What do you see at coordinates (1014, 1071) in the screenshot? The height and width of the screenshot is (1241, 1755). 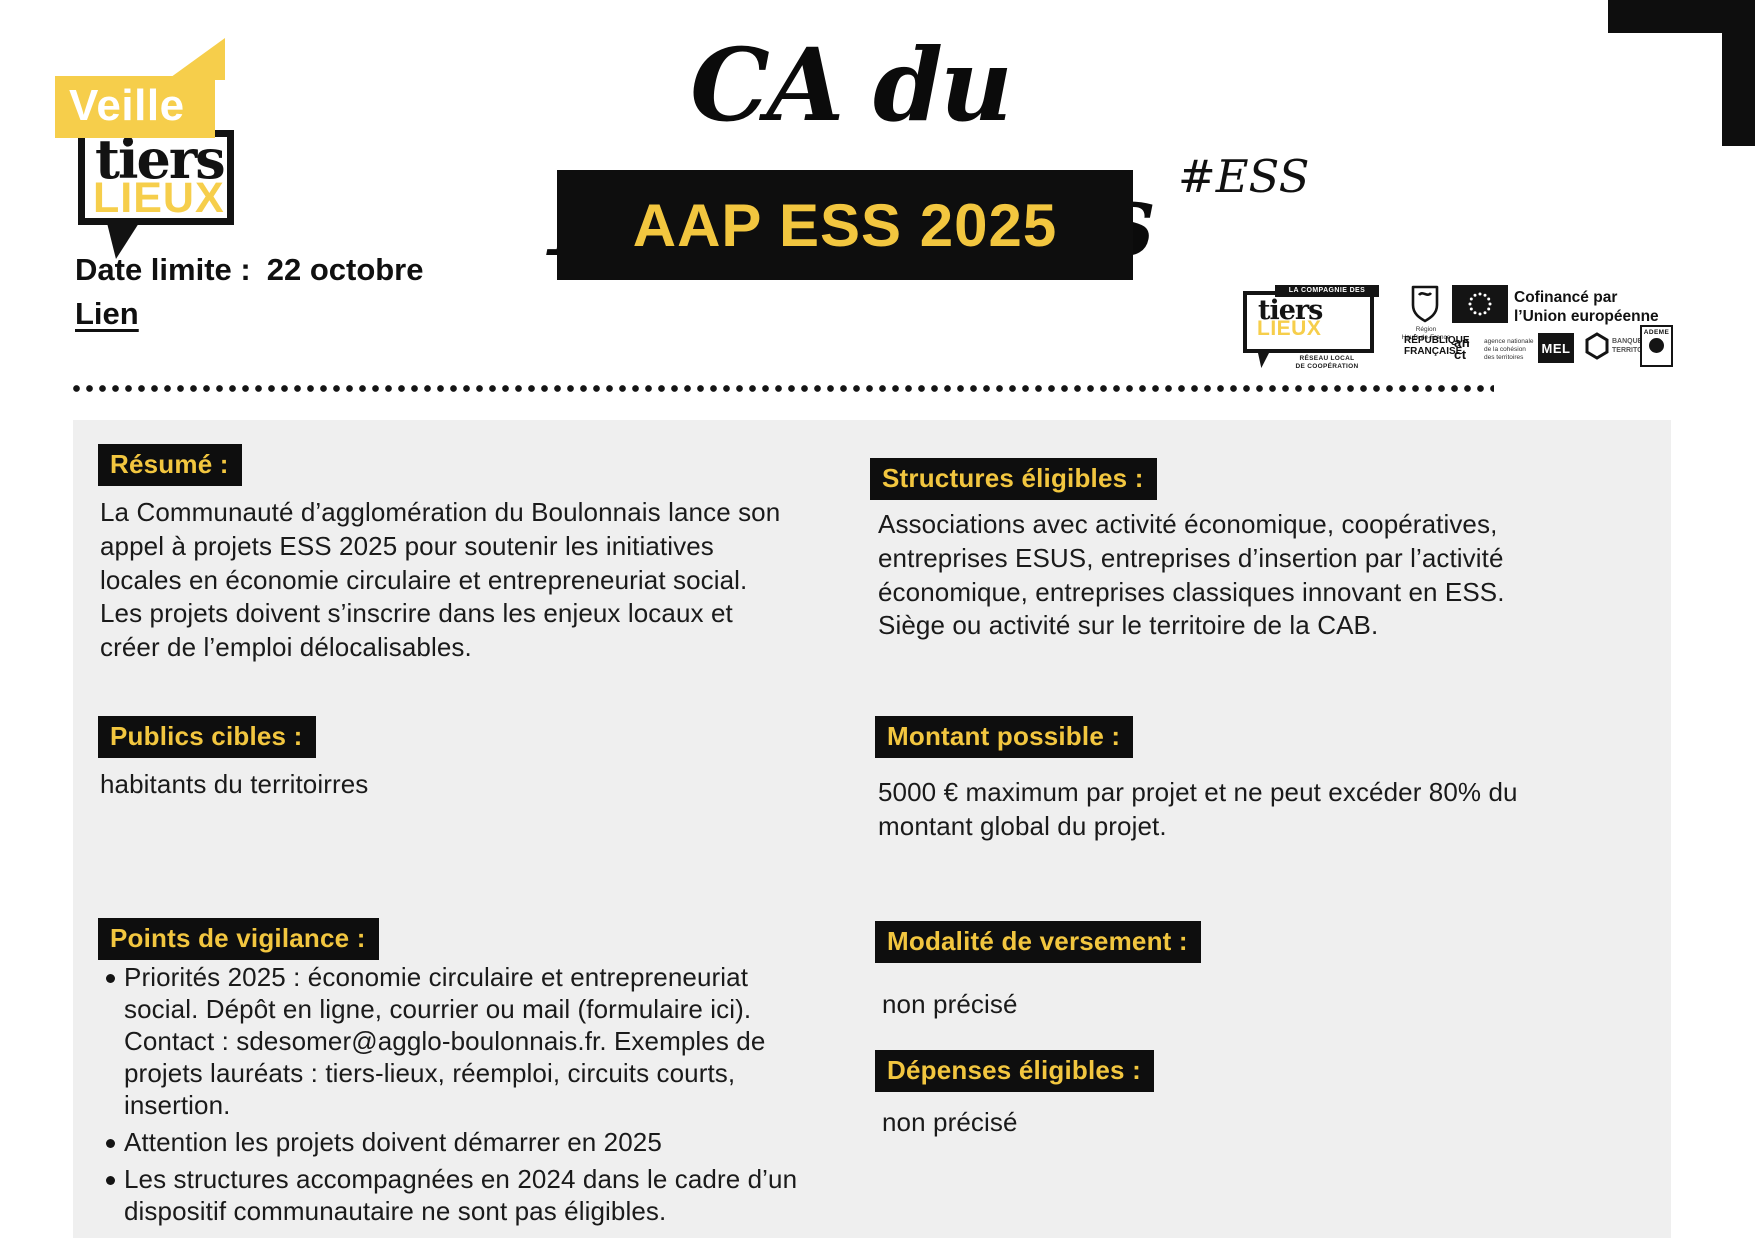 I see `section-title-depenses-eligibles: Dépenses éligibles :` at bounding box center [1014, 1071].